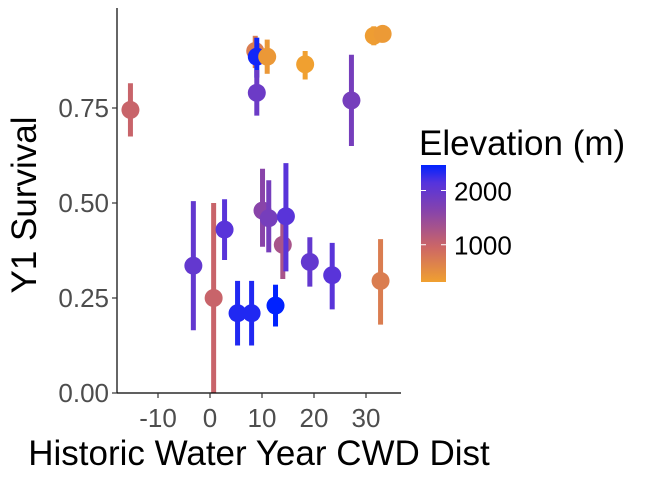  What do you see at coordinates (158, 418) in the screenshot?
I see `x-tick-label: -10` at bounding box center [158, 418].